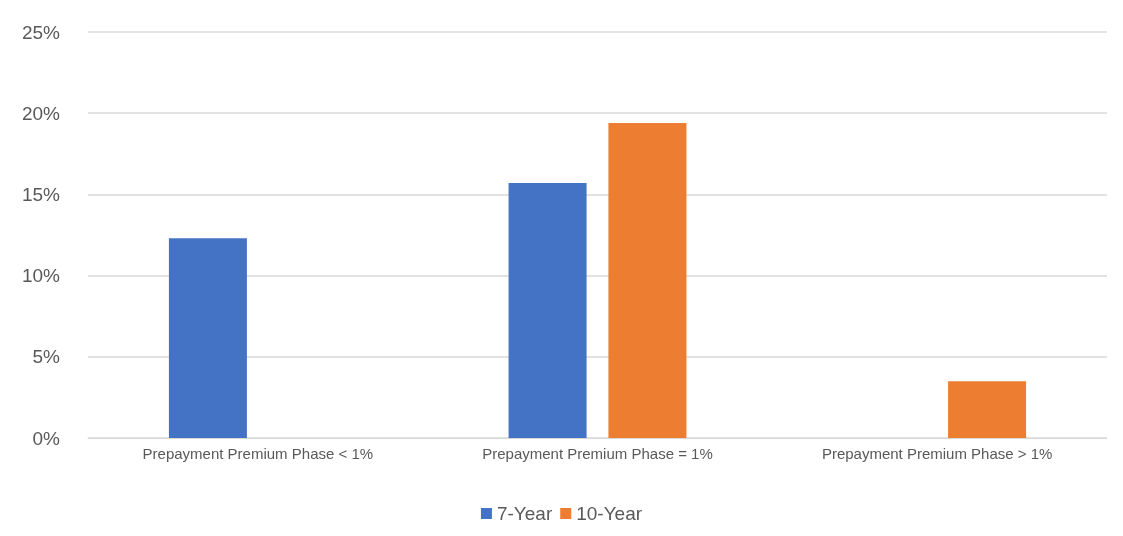  Describe the element at coordinates (258, 453) in the screenshot. I see `x-tick-label: Prepayment Premium Phase < 1%` at that location.